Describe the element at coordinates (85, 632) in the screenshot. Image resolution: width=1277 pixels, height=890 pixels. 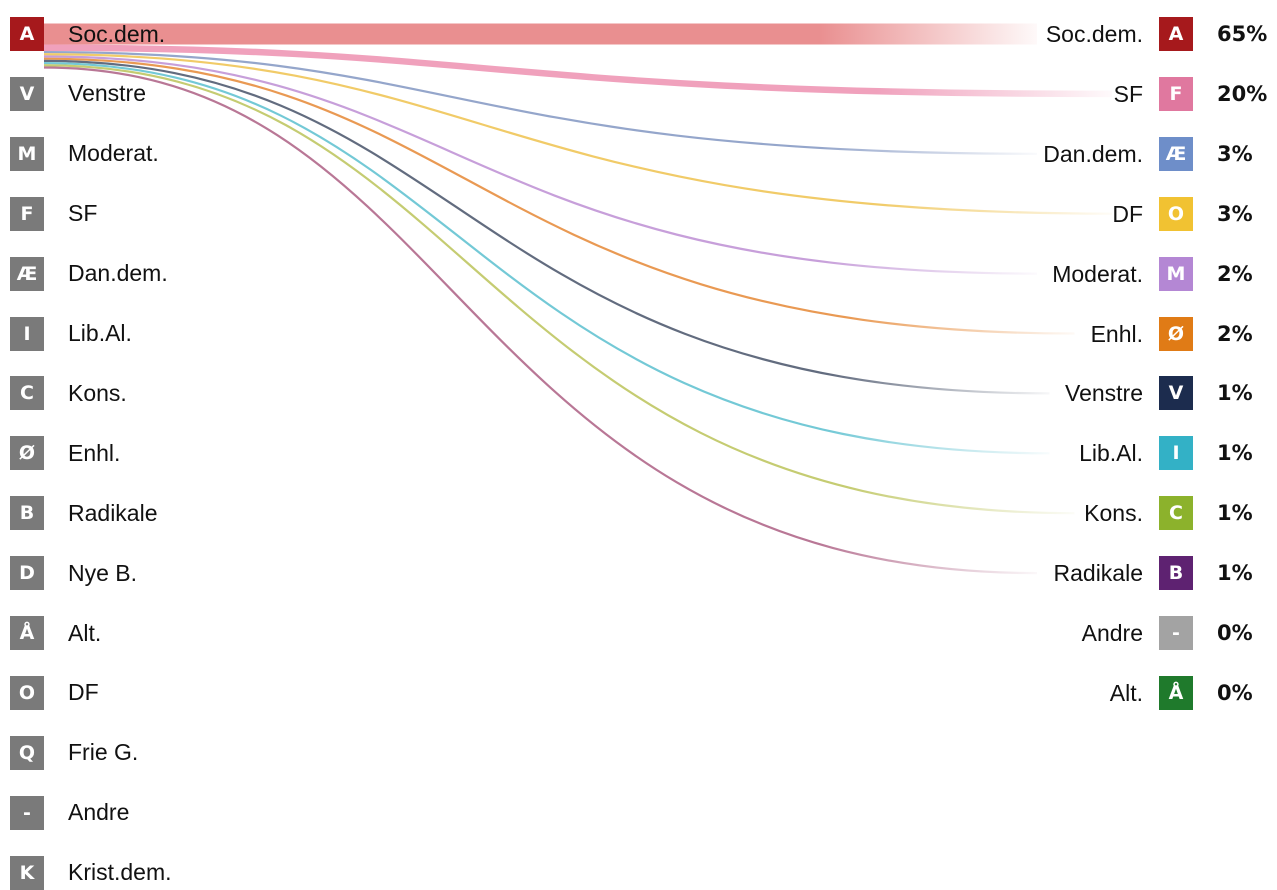
I see `left-party-label: Alt.` at that location.